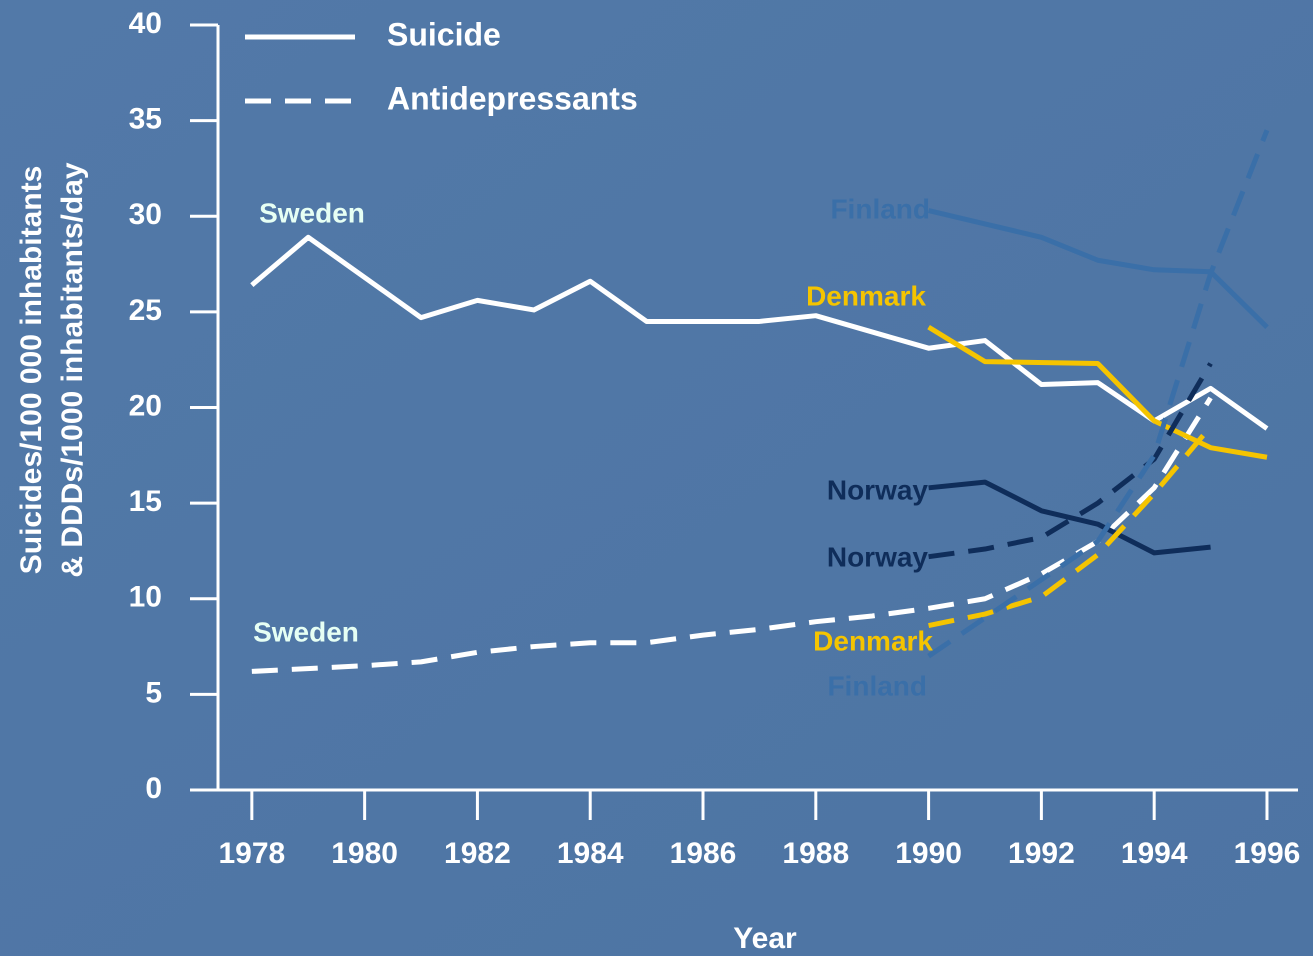 Image resolution: width=1313 pixels, height=956 pixels. What do you see at coordinates (145, 310) in the screenshot?
I see `y-tick-label: 25` at bounding box center [145, 310].